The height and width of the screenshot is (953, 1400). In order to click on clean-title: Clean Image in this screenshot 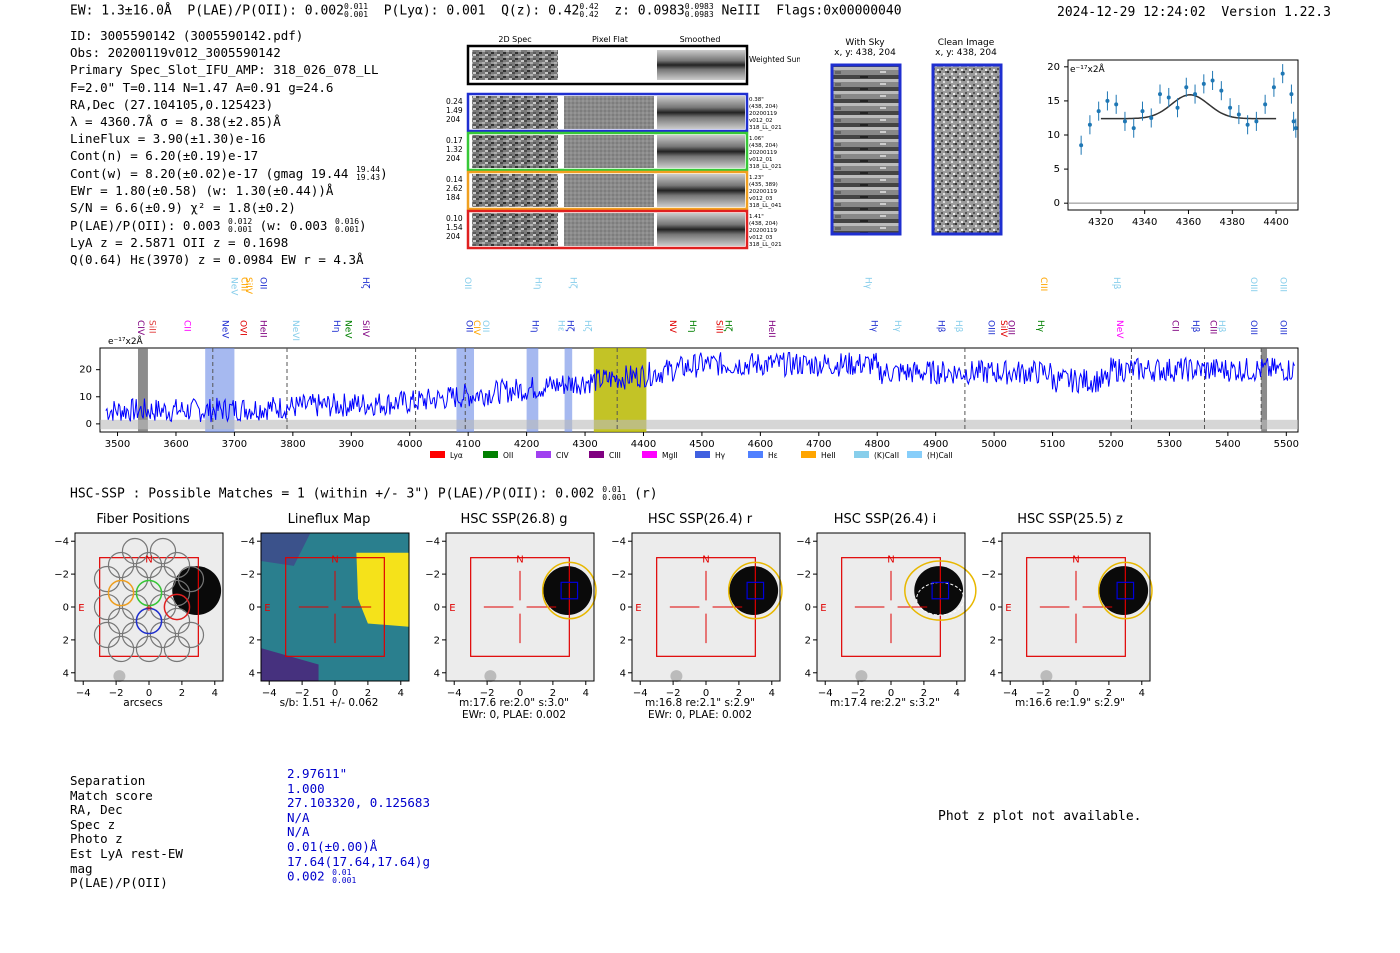, I will do `click(966, 43)`.